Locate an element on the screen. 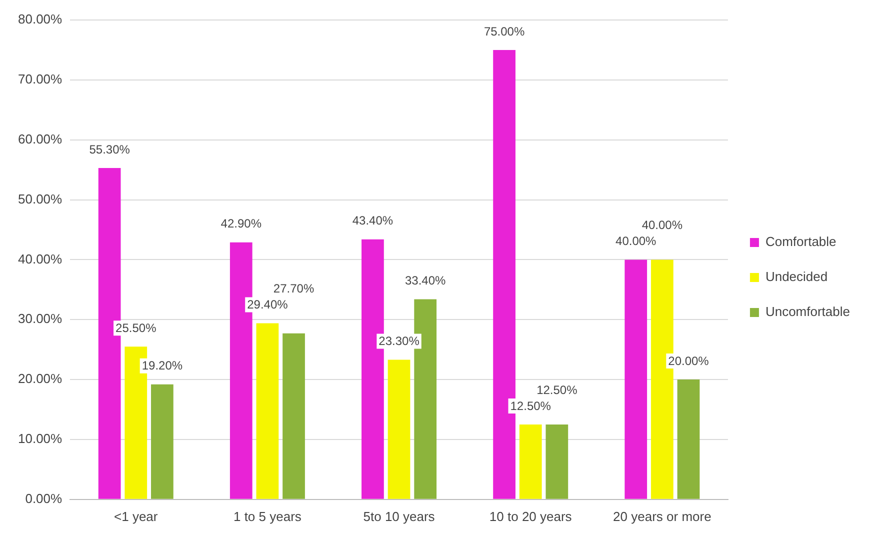 This screenshot has width=870, height=545. y-tick-label: 50.00% is located at coordinates (40, 198).